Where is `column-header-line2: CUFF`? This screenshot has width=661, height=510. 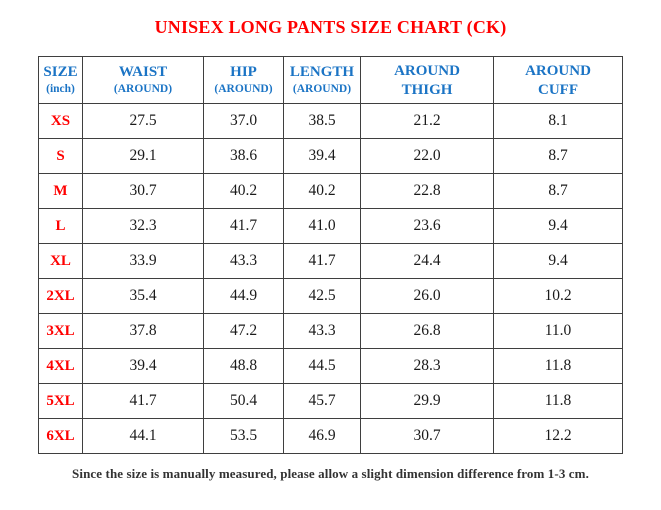 column-header-line2: CUFF is located at coordinates (558, 89).